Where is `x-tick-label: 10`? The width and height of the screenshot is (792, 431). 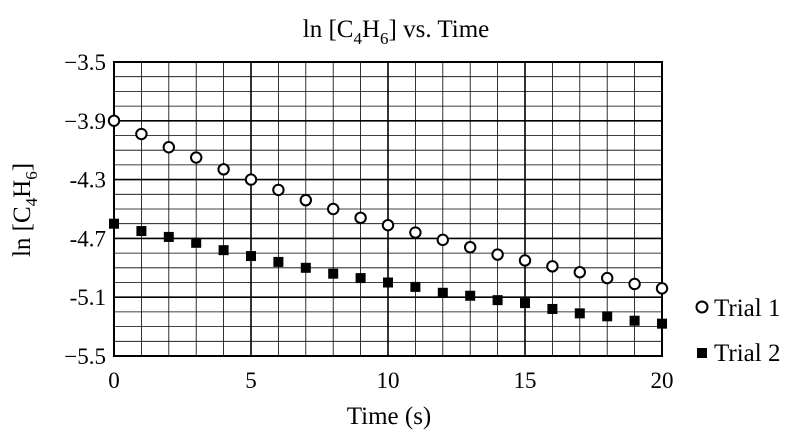
x-tick-label: 10 is located at coordinates (388, 380).